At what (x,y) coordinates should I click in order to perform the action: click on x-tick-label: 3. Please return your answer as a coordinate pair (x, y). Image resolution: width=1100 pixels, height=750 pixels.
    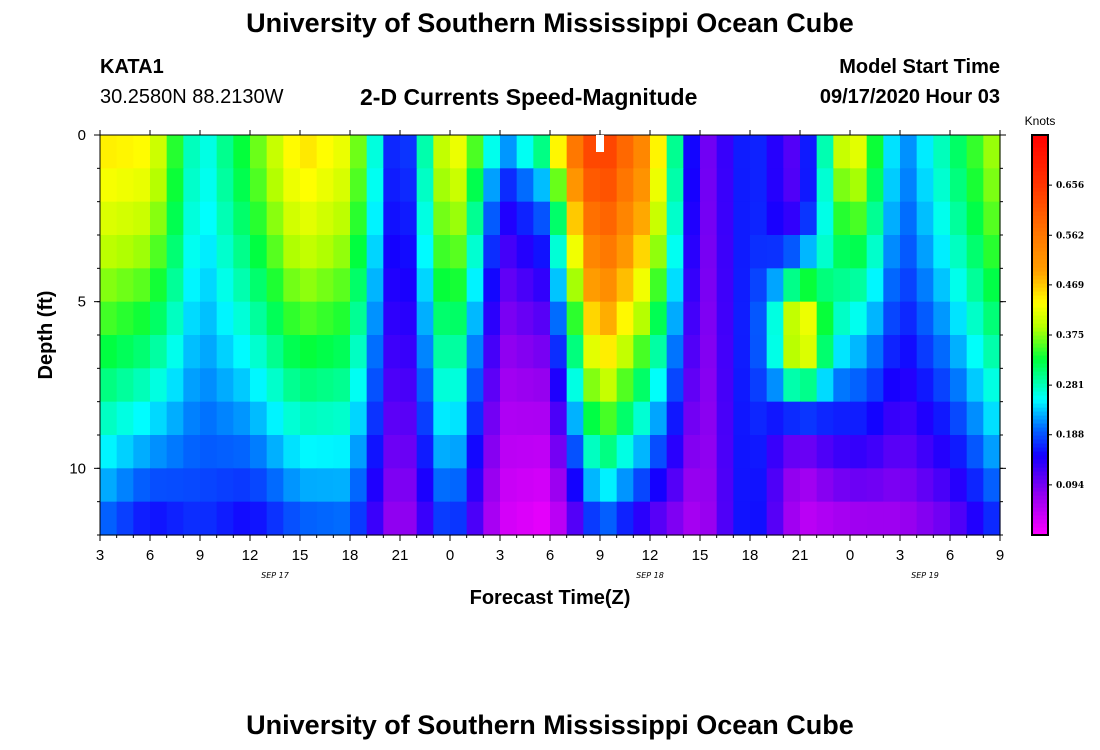
    Looking at the image, I should click on (100, 555).